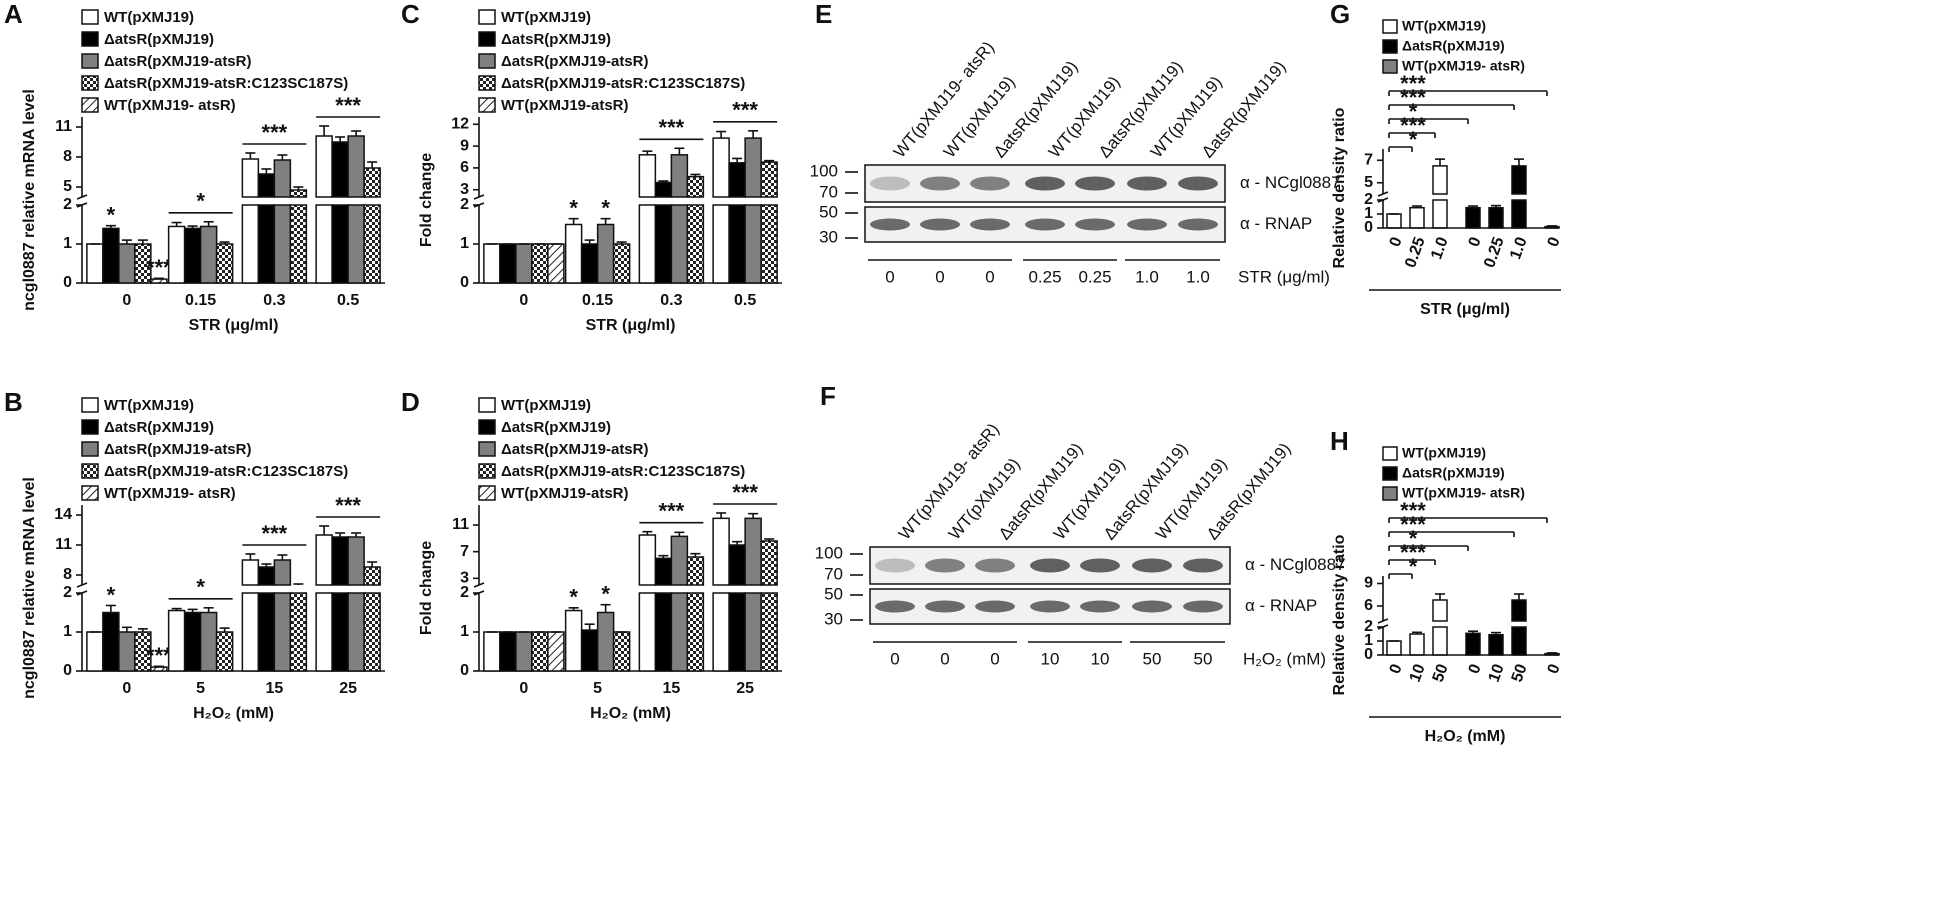 This screenshot has width=1960, height=902. What do you see at coordinates (226, 471) in the screenshot?
I see `legend-label: ΔatsR(pXMJ19-atsR:C123SC187S)` at bounding box center [226, 471].